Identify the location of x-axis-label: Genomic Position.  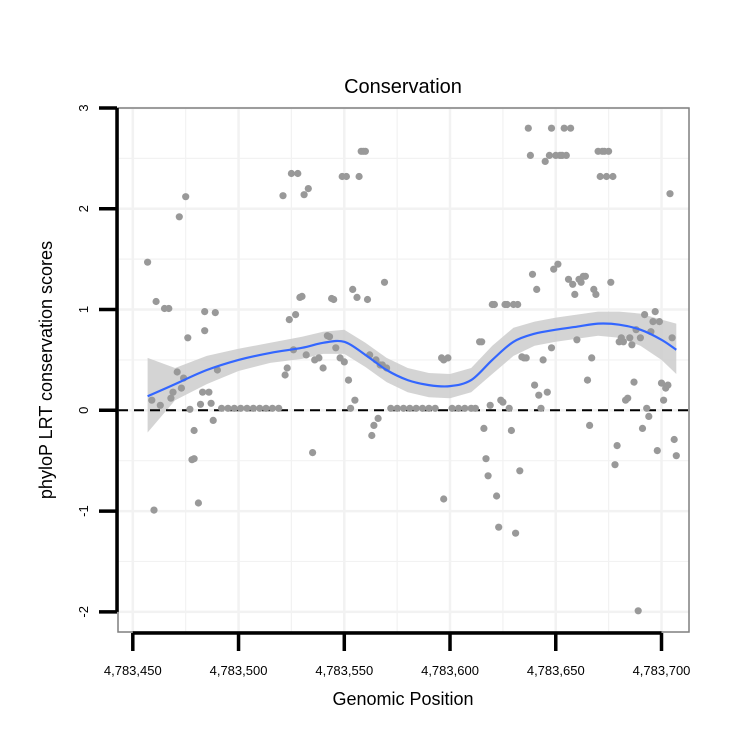
(402, 699).